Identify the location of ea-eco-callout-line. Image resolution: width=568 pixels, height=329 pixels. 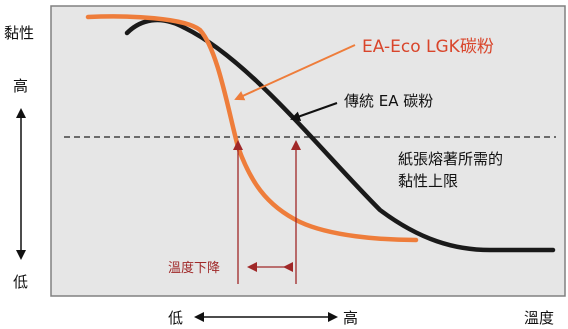
(295, 72).